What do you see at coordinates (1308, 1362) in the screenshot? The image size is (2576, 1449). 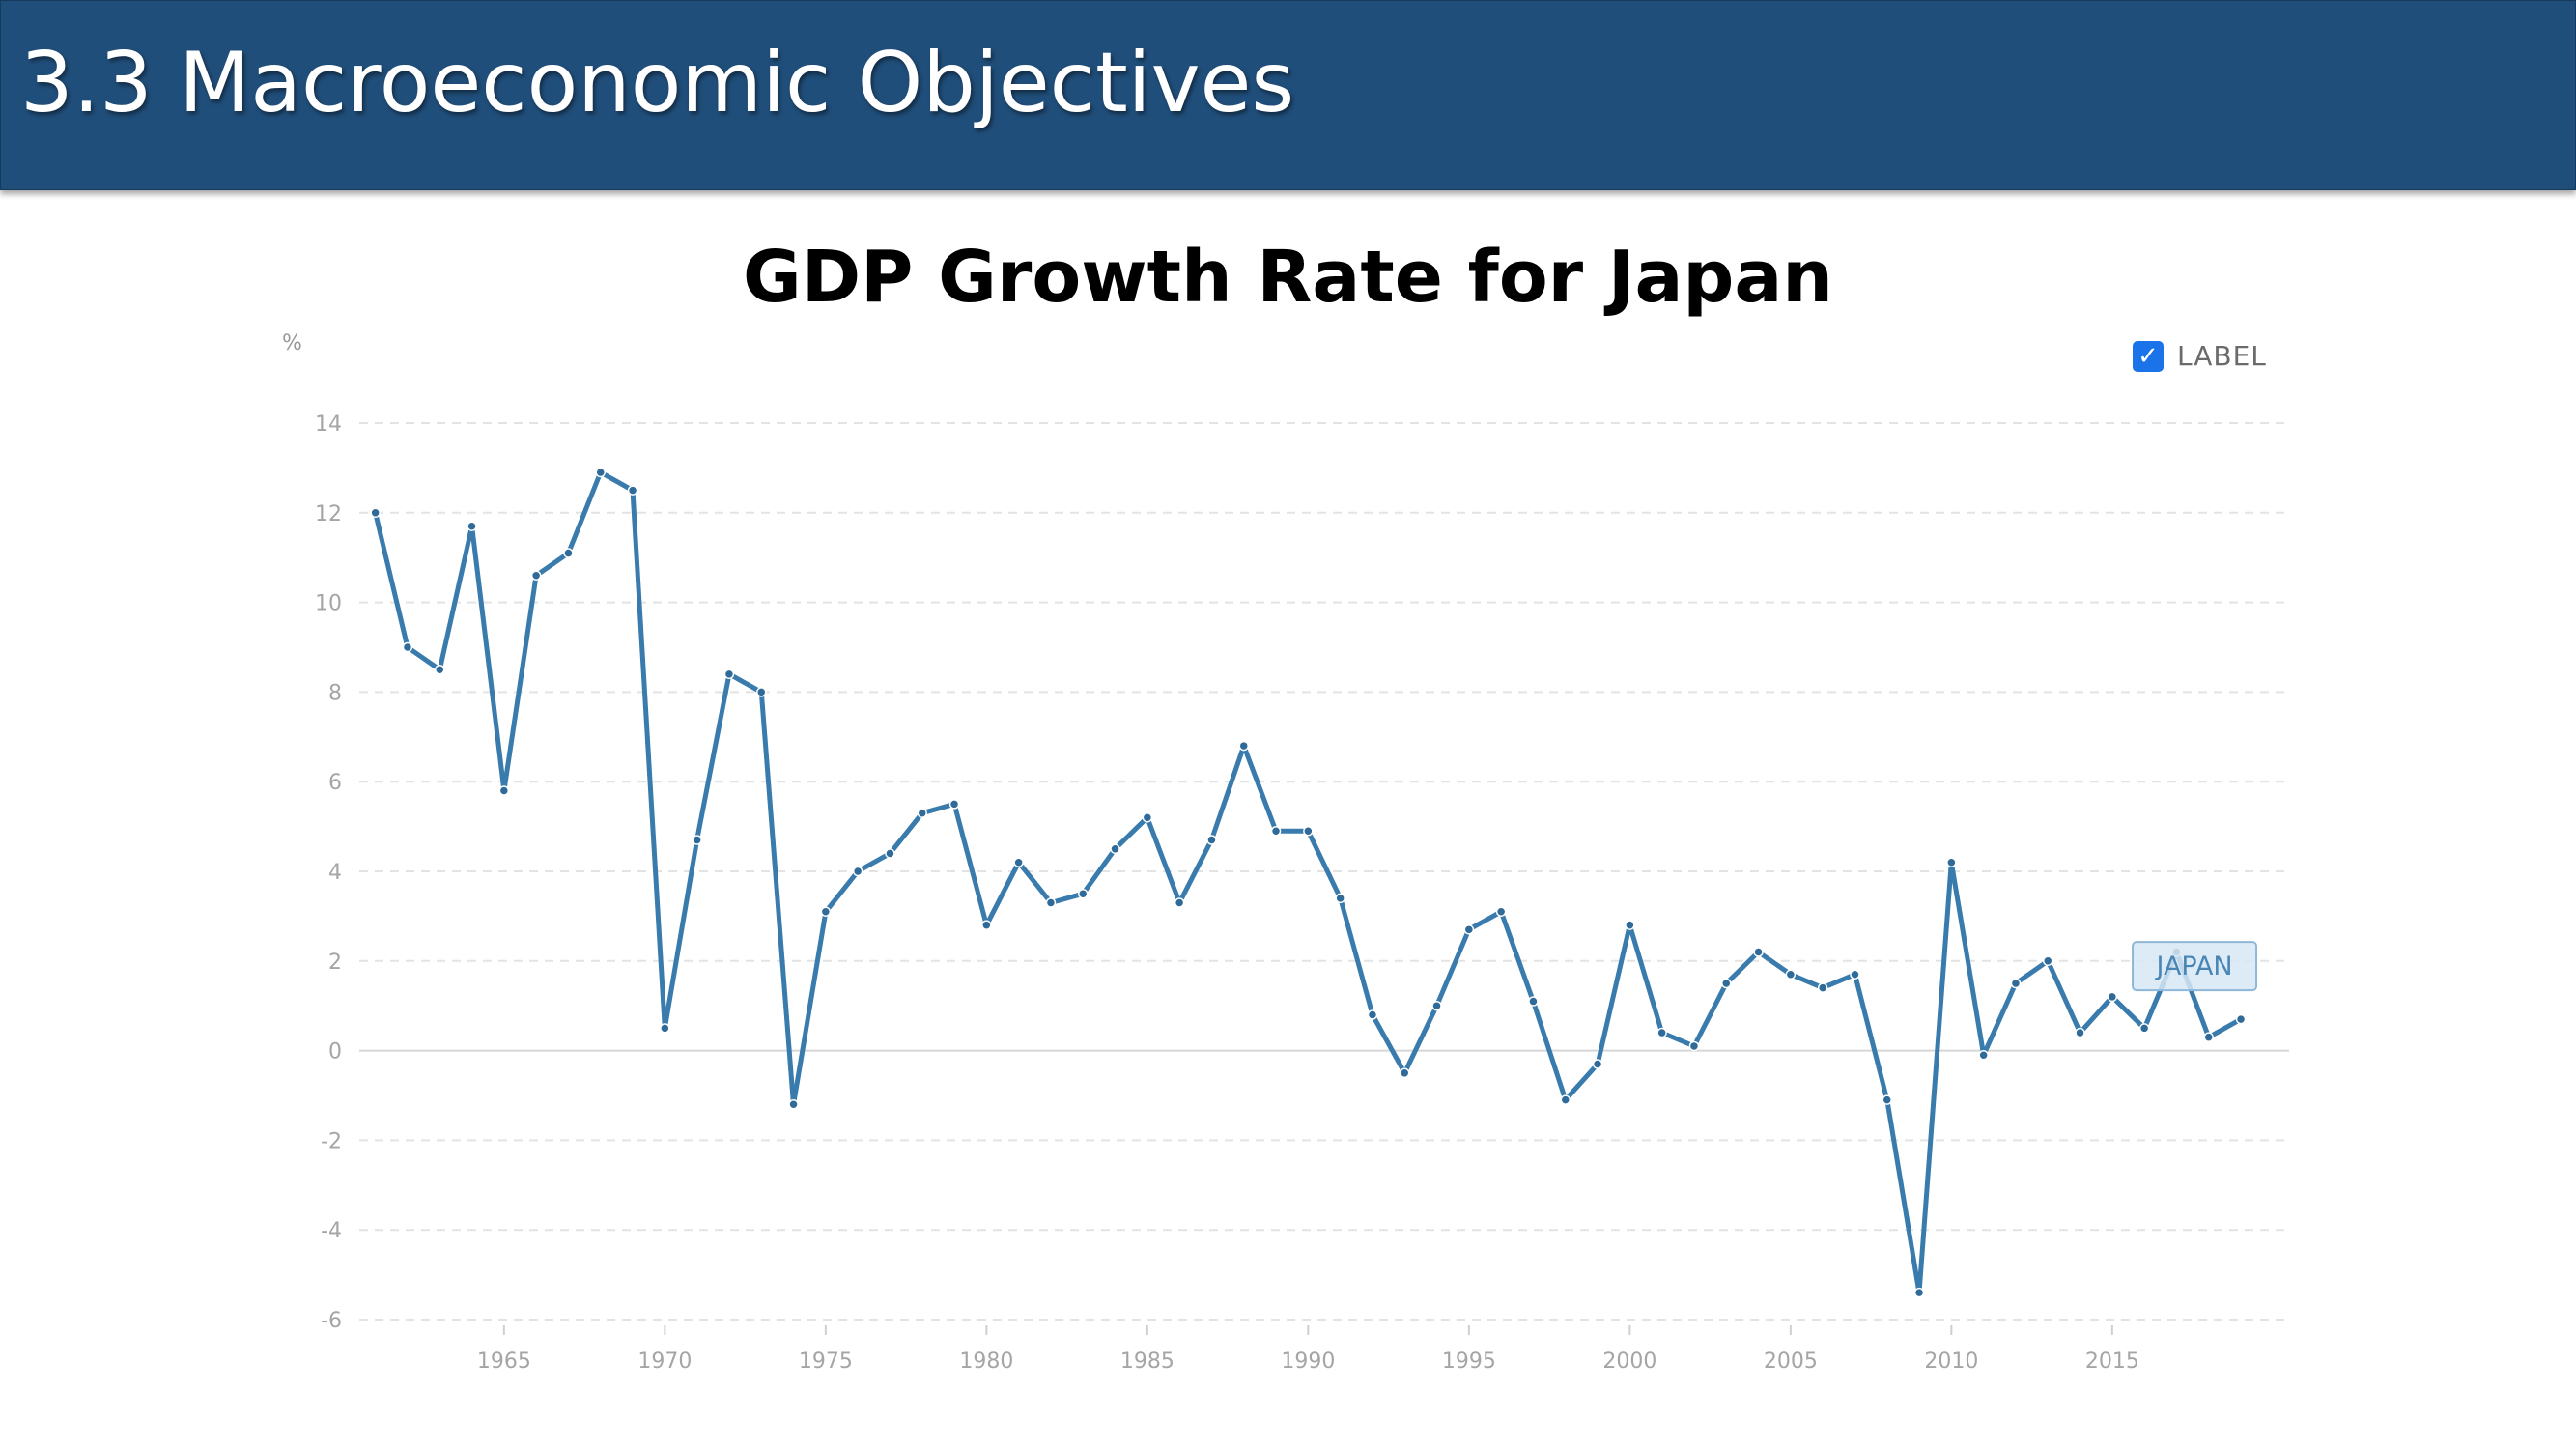 I see `x-tick-label: 1990` at bounding box center [1308, 1362].